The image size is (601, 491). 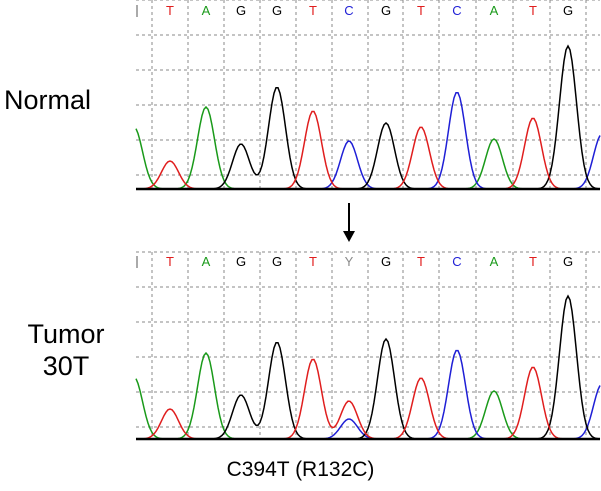 What do you see at coordinates (66, 350) in the screenshot?
I see `tumor-sample-label: Tumor 30T` at bounding box center [66, 350].